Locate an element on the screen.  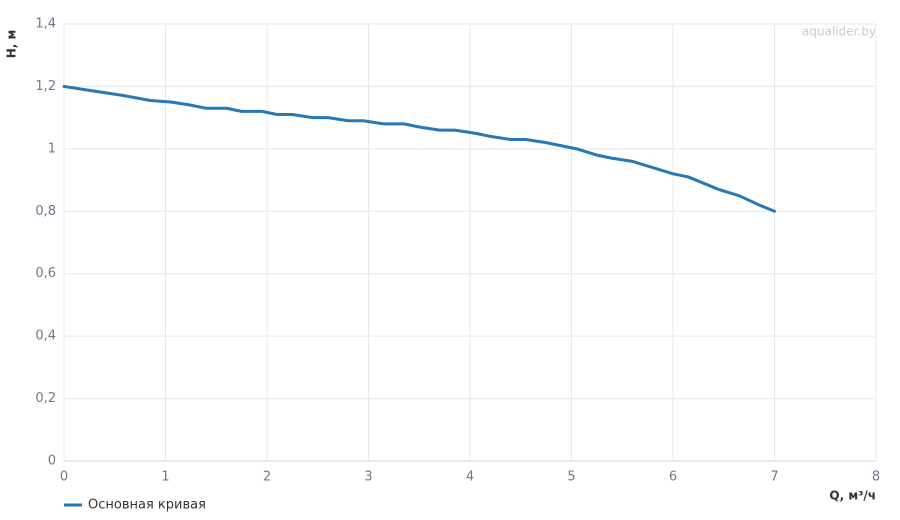
x-tick-label: 7 is located at coordinates (774, 477).